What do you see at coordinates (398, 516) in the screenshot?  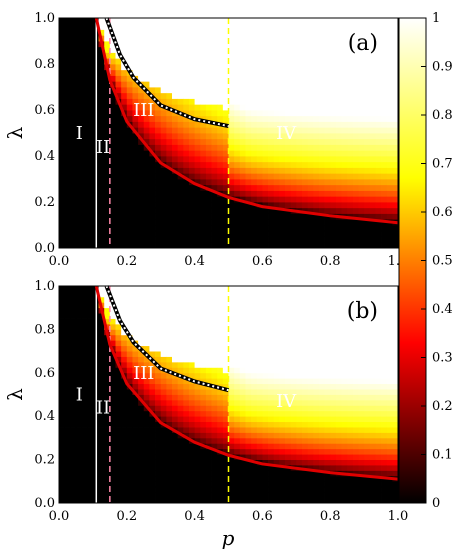 I see `x-tick-label: 1.0` at bounding box center [398, 516].